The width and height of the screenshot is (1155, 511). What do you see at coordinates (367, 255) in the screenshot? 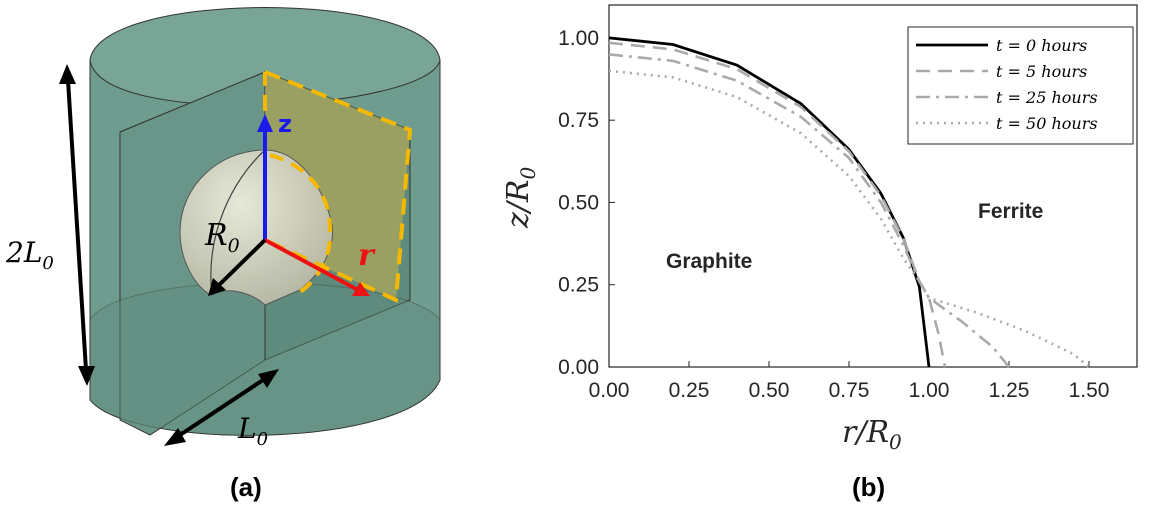
I see `r-axis-label: r` at bounding box center [367, 255].